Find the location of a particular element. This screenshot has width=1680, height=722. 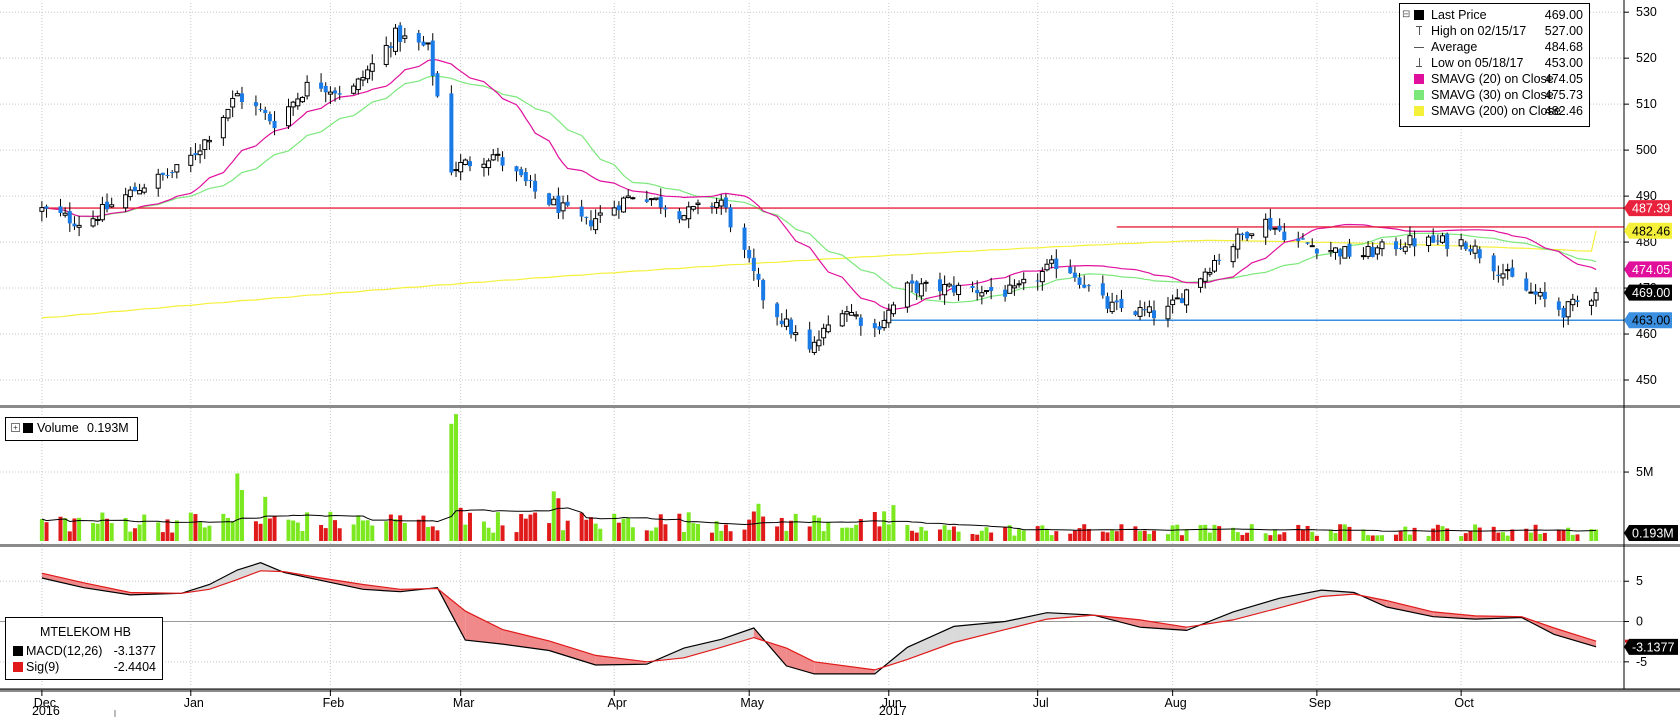

expand-icon: + is located at coordinates (15, 427).